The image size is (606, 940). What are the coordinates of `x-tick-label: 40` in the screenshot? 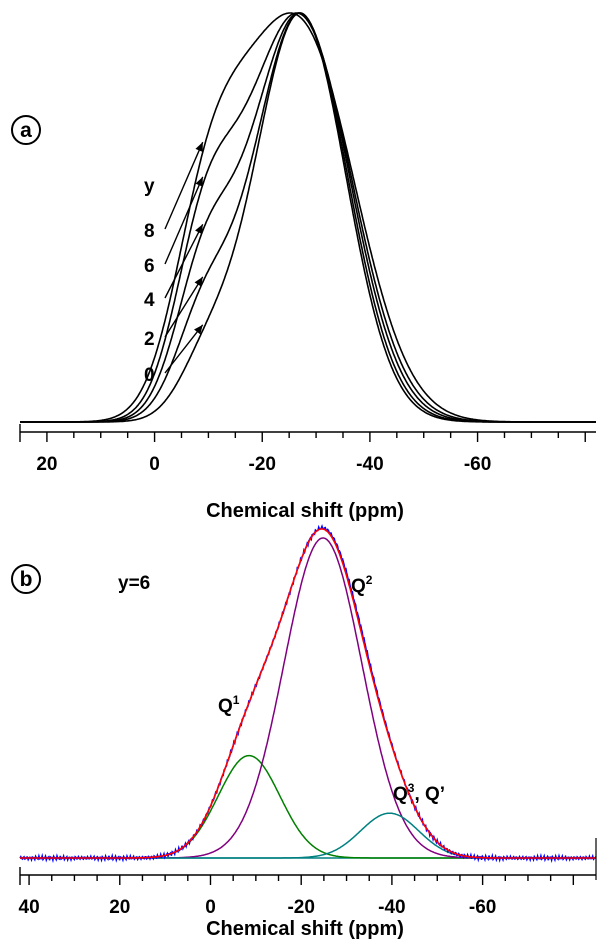 It's located at (29, 907).